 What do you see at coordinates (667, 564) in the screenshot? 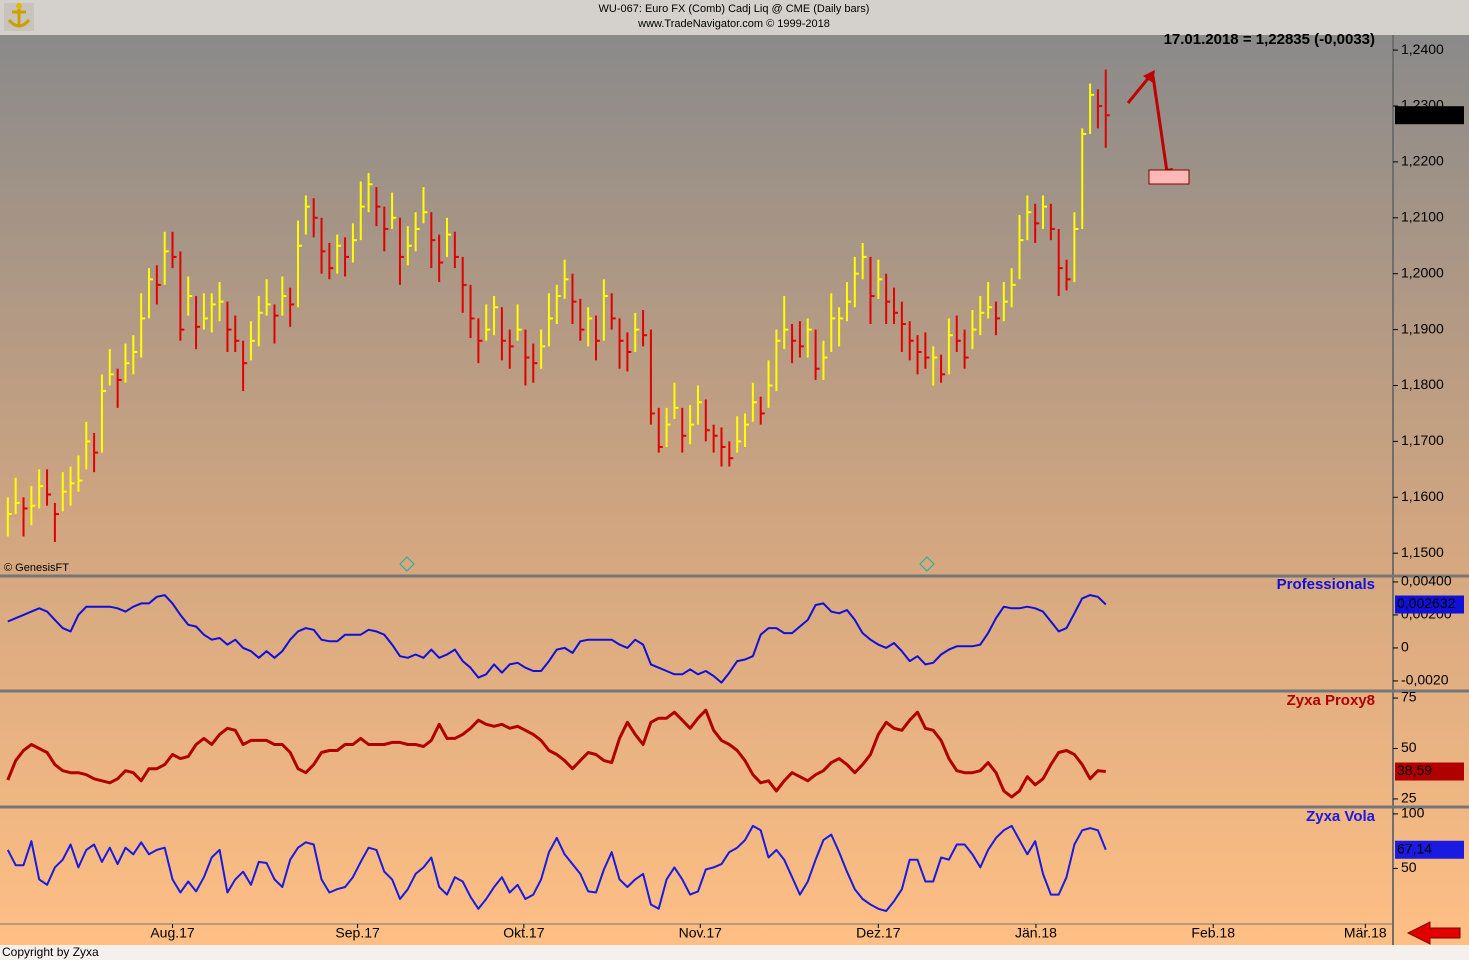
I see `marker-icon` at bounding box center [667, 564].